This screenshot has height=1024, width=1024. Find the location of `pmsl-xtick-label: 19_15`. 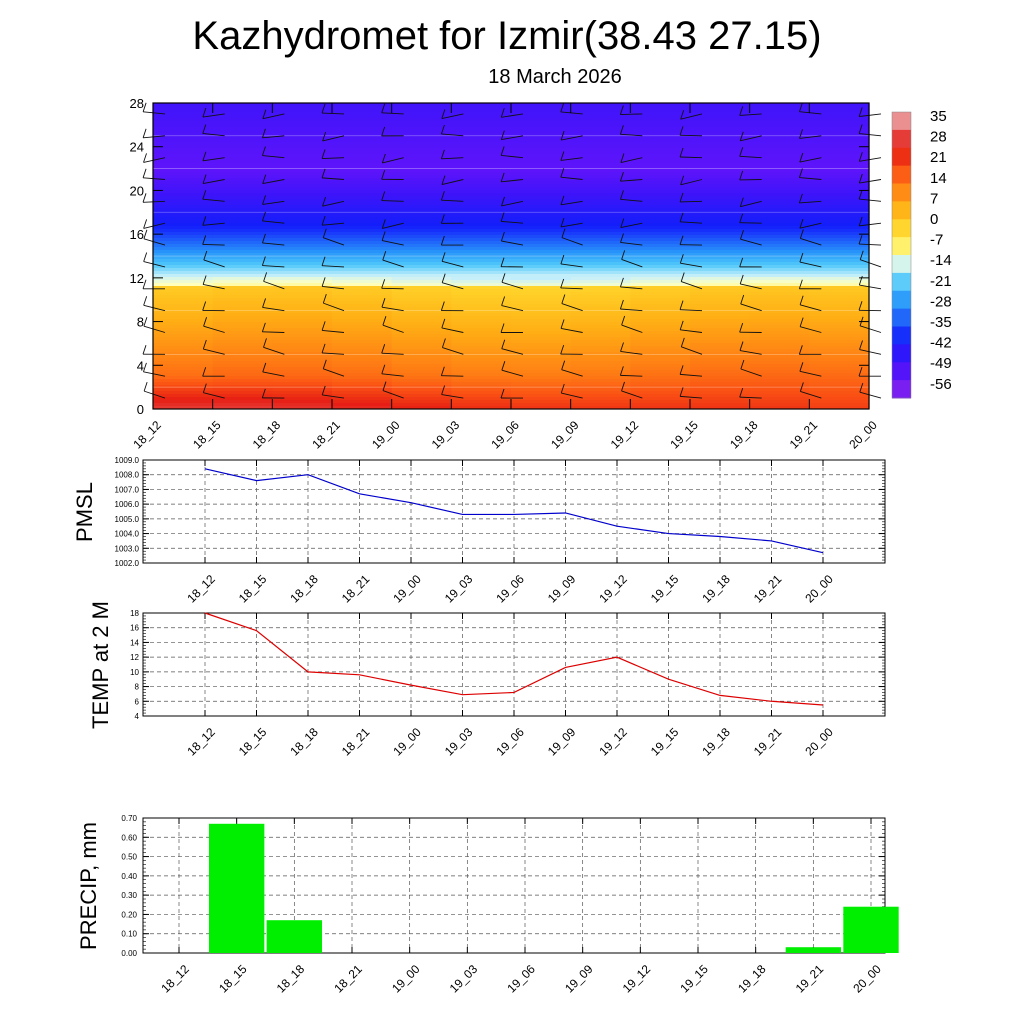

pmsl-xtick-label: 19_15 is located at coordinates (665, 589).